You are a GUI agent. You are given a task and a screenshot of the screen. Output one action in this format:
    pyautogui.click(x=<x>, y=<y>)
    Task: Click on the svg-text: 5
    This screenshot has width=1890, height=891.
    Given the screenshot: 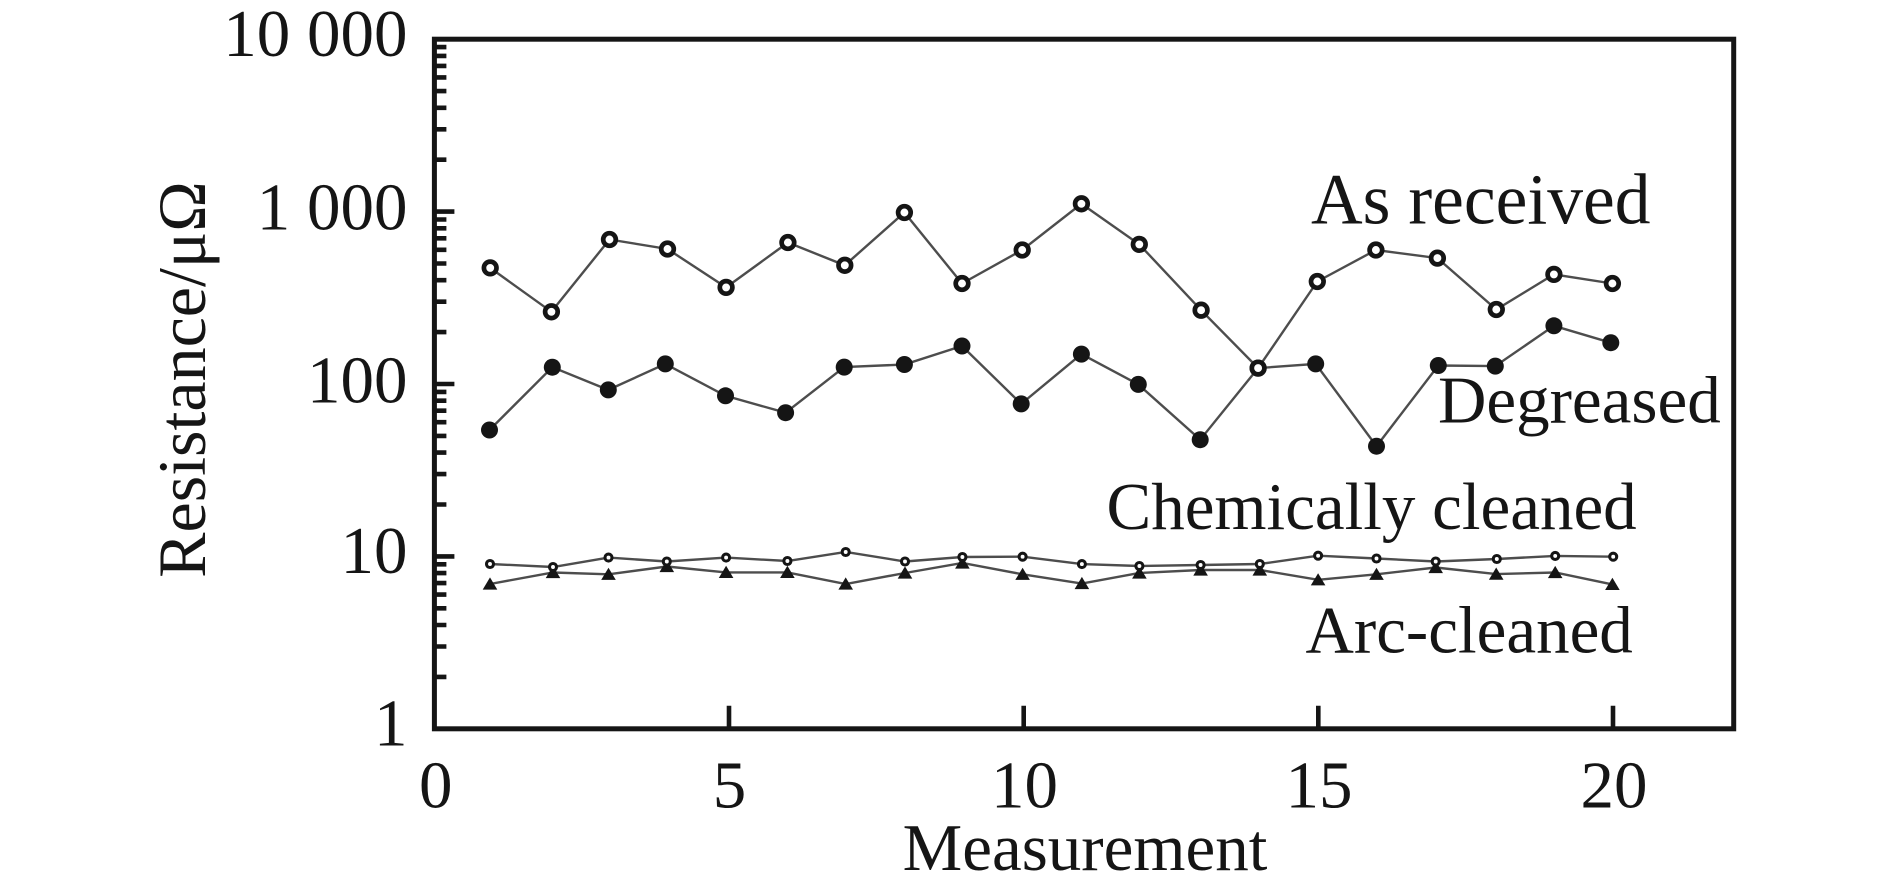 What is the action you would take?
    pyautogui.click(x=730, y=786)
    